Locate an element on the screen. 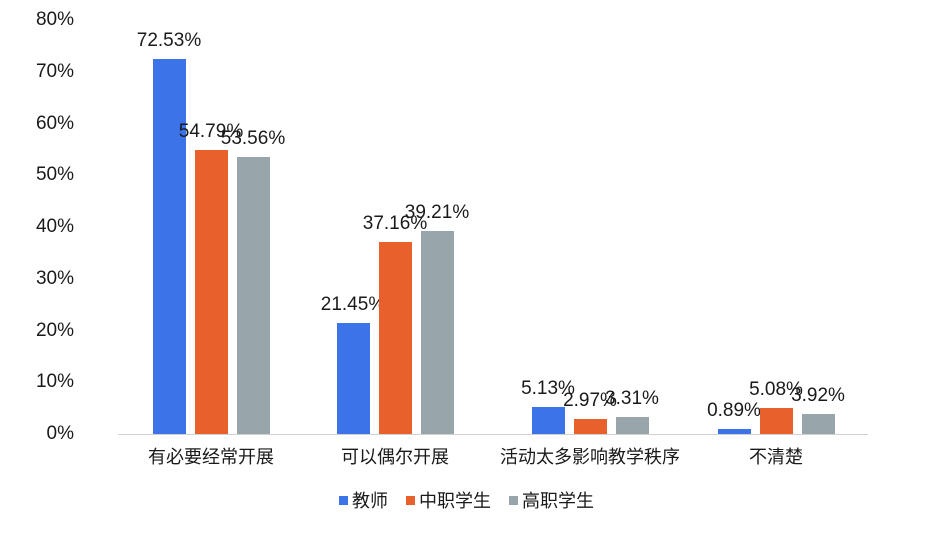  legend-item: 高职学生 is located at coordinates (551, 500).